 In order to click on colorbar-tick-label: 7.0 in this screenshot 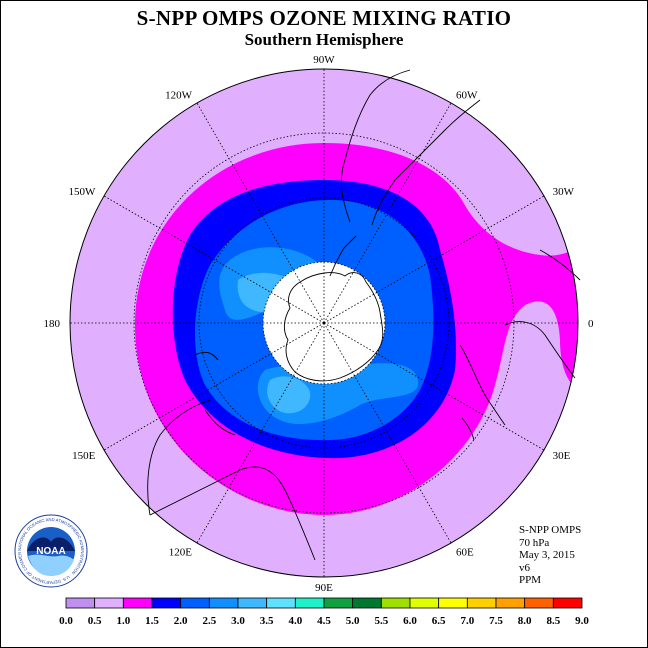, I will do `click(467, 621)`.